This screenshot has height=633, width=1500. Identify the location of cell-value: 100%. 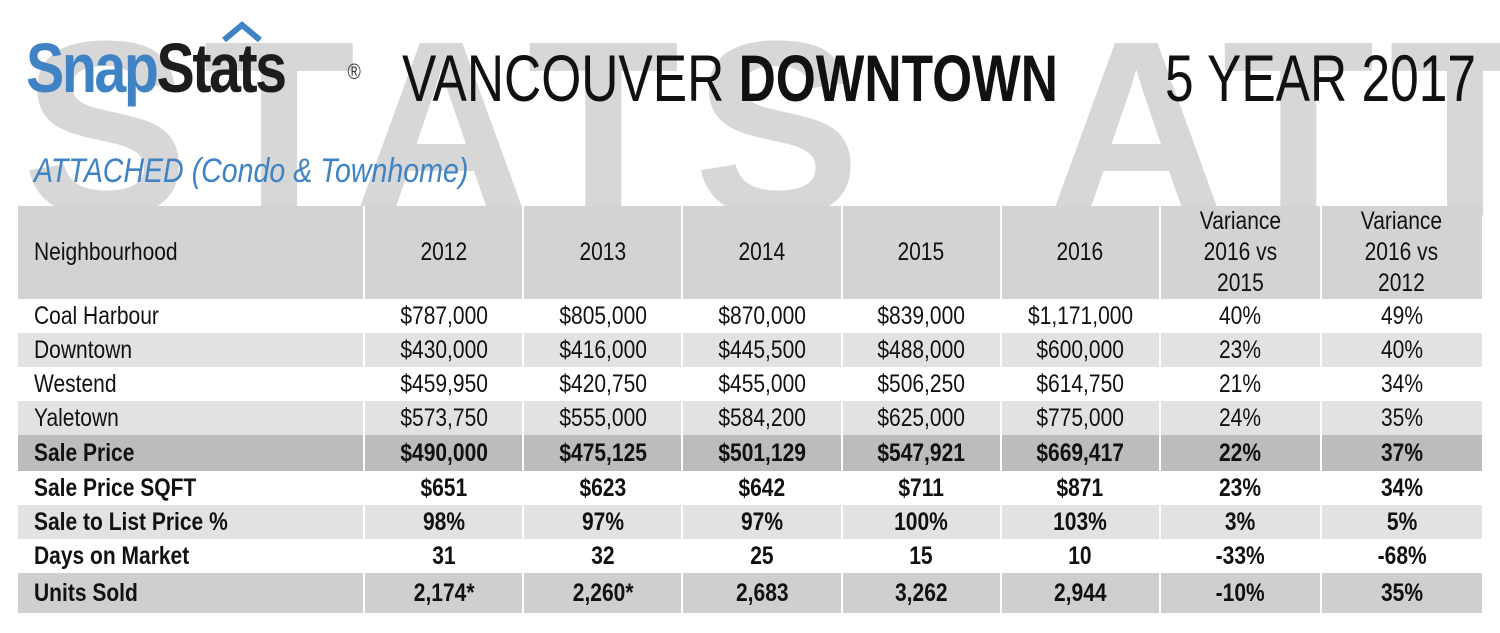
(921, 521).